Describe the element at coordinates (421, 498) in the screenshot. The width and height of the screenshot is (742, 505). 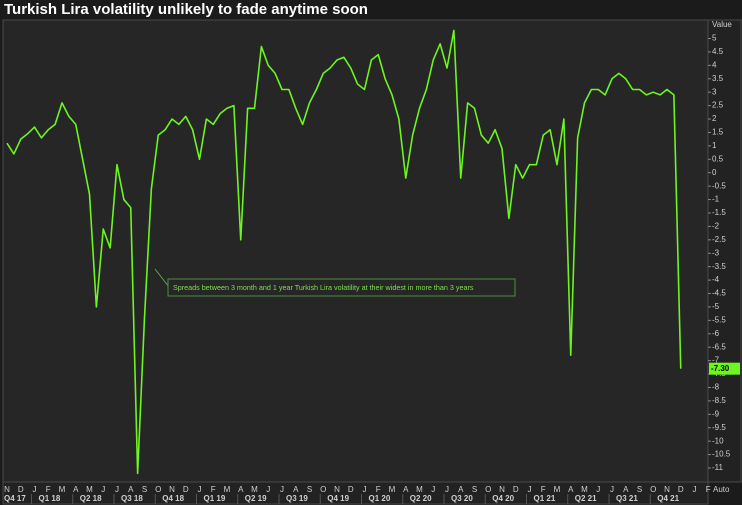
I see `quarter-label: Q2 20` at that location.